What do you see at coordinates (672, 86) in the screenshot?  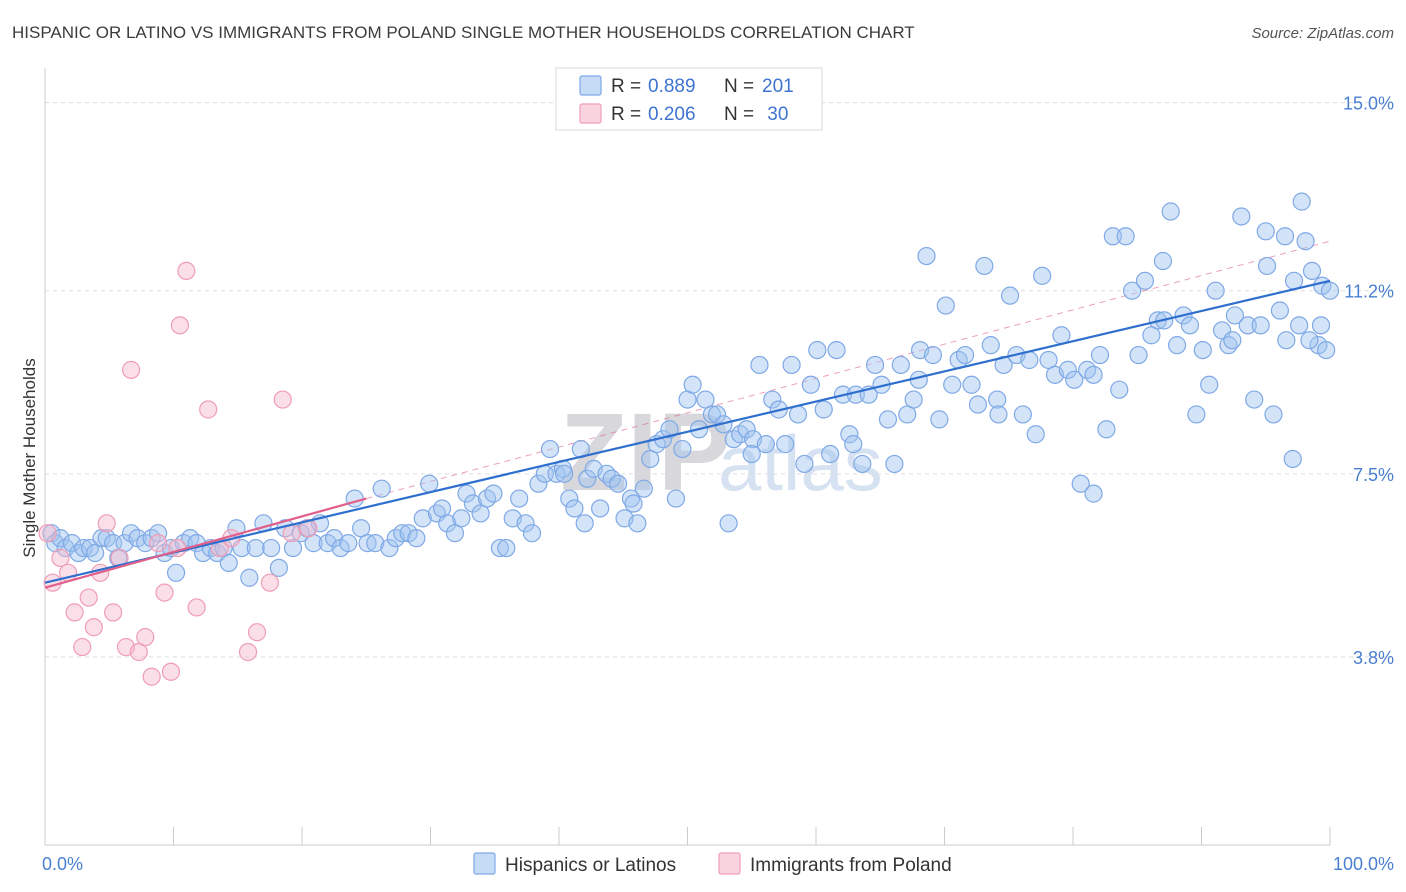 I see `stats-legend-r-value-1: 0.889` at bounding box center [672, 86].